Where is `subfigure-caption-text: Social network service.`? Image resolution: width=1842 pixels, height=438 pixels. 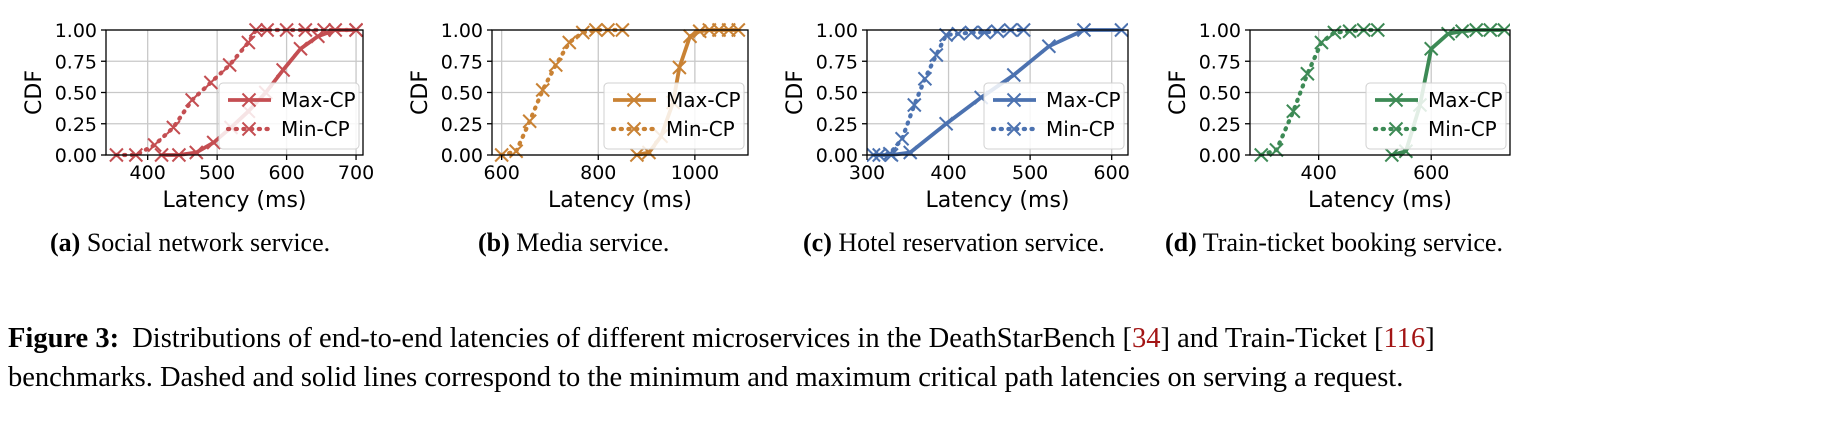 subfigure-caption-text: Social network service. is located at coordinates (205, 242).